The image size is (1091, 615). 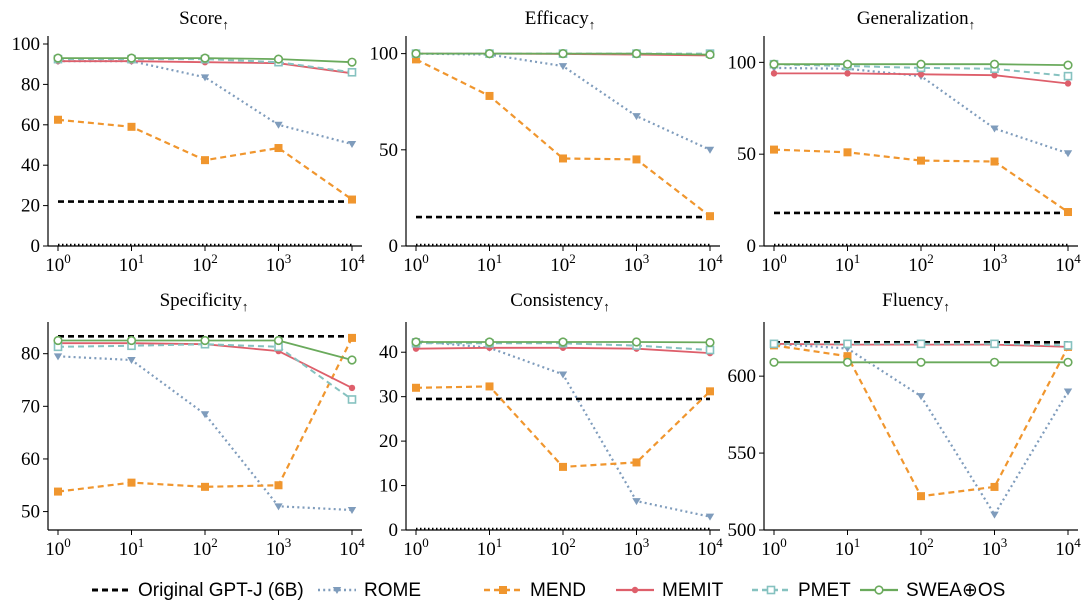 I want to click on panel-title-text: Score, so click(x=200, y=18).